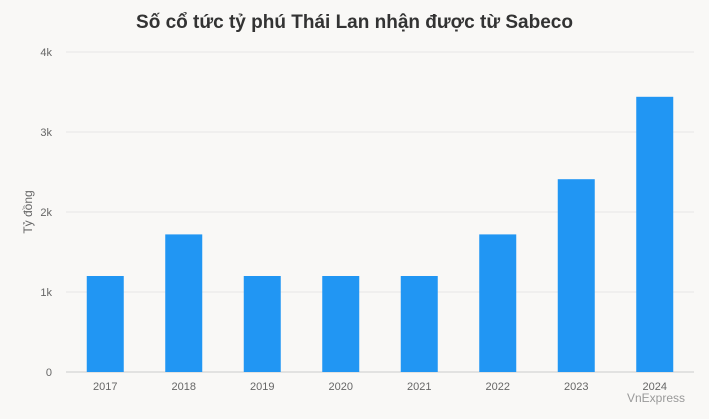 This screenshot has width=709, height=419. Describe the element at coordinates (498, 387) in the screenshot. I see `x-tick-label: 2022` at that location.